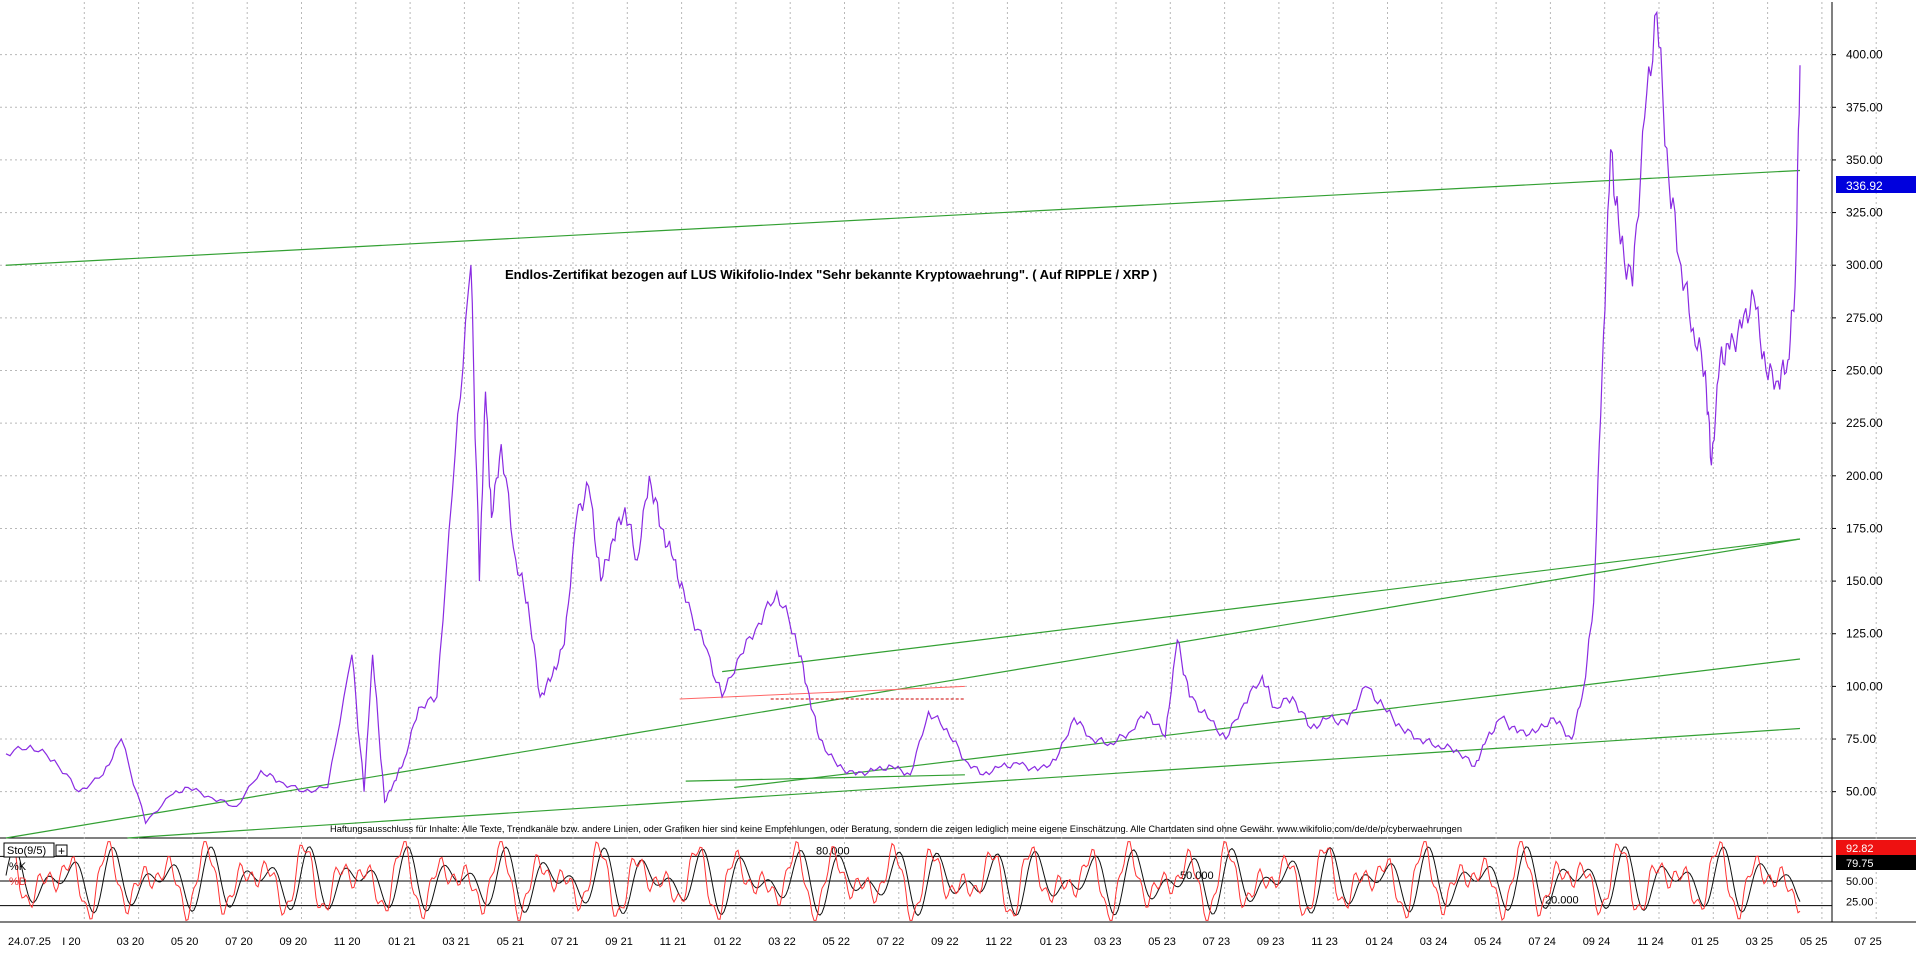 The width and height of the screenshot is (1916, 953). I want to click on x-tick-label: 09 22, so click(945, 942).